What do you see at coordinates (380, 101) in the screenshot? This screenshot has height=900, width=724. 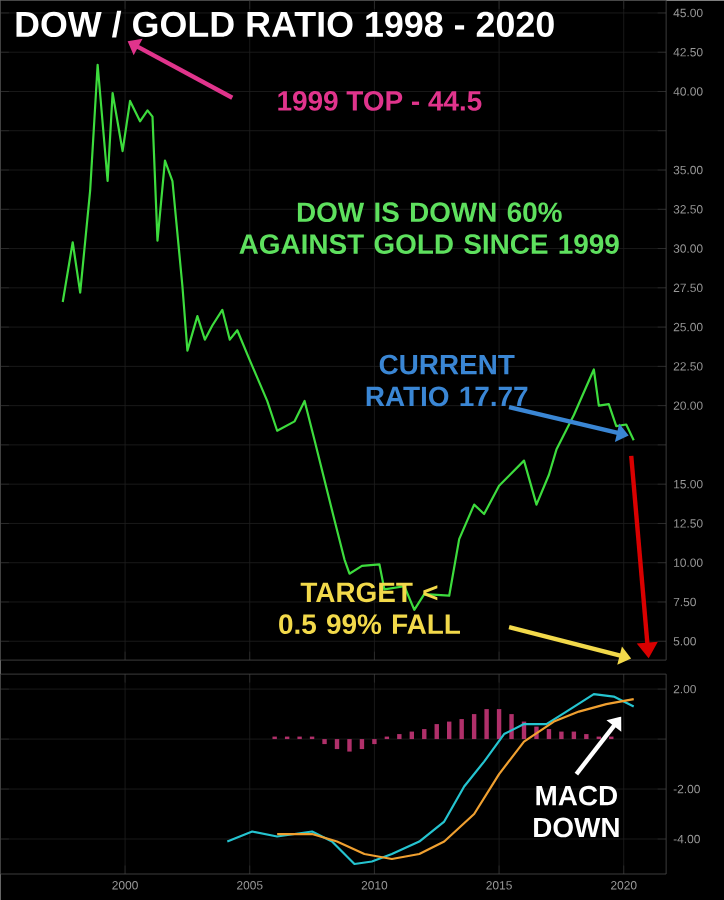 I see `annotation: 1999 TOP - 44.5` at bounding box center [380, 101].